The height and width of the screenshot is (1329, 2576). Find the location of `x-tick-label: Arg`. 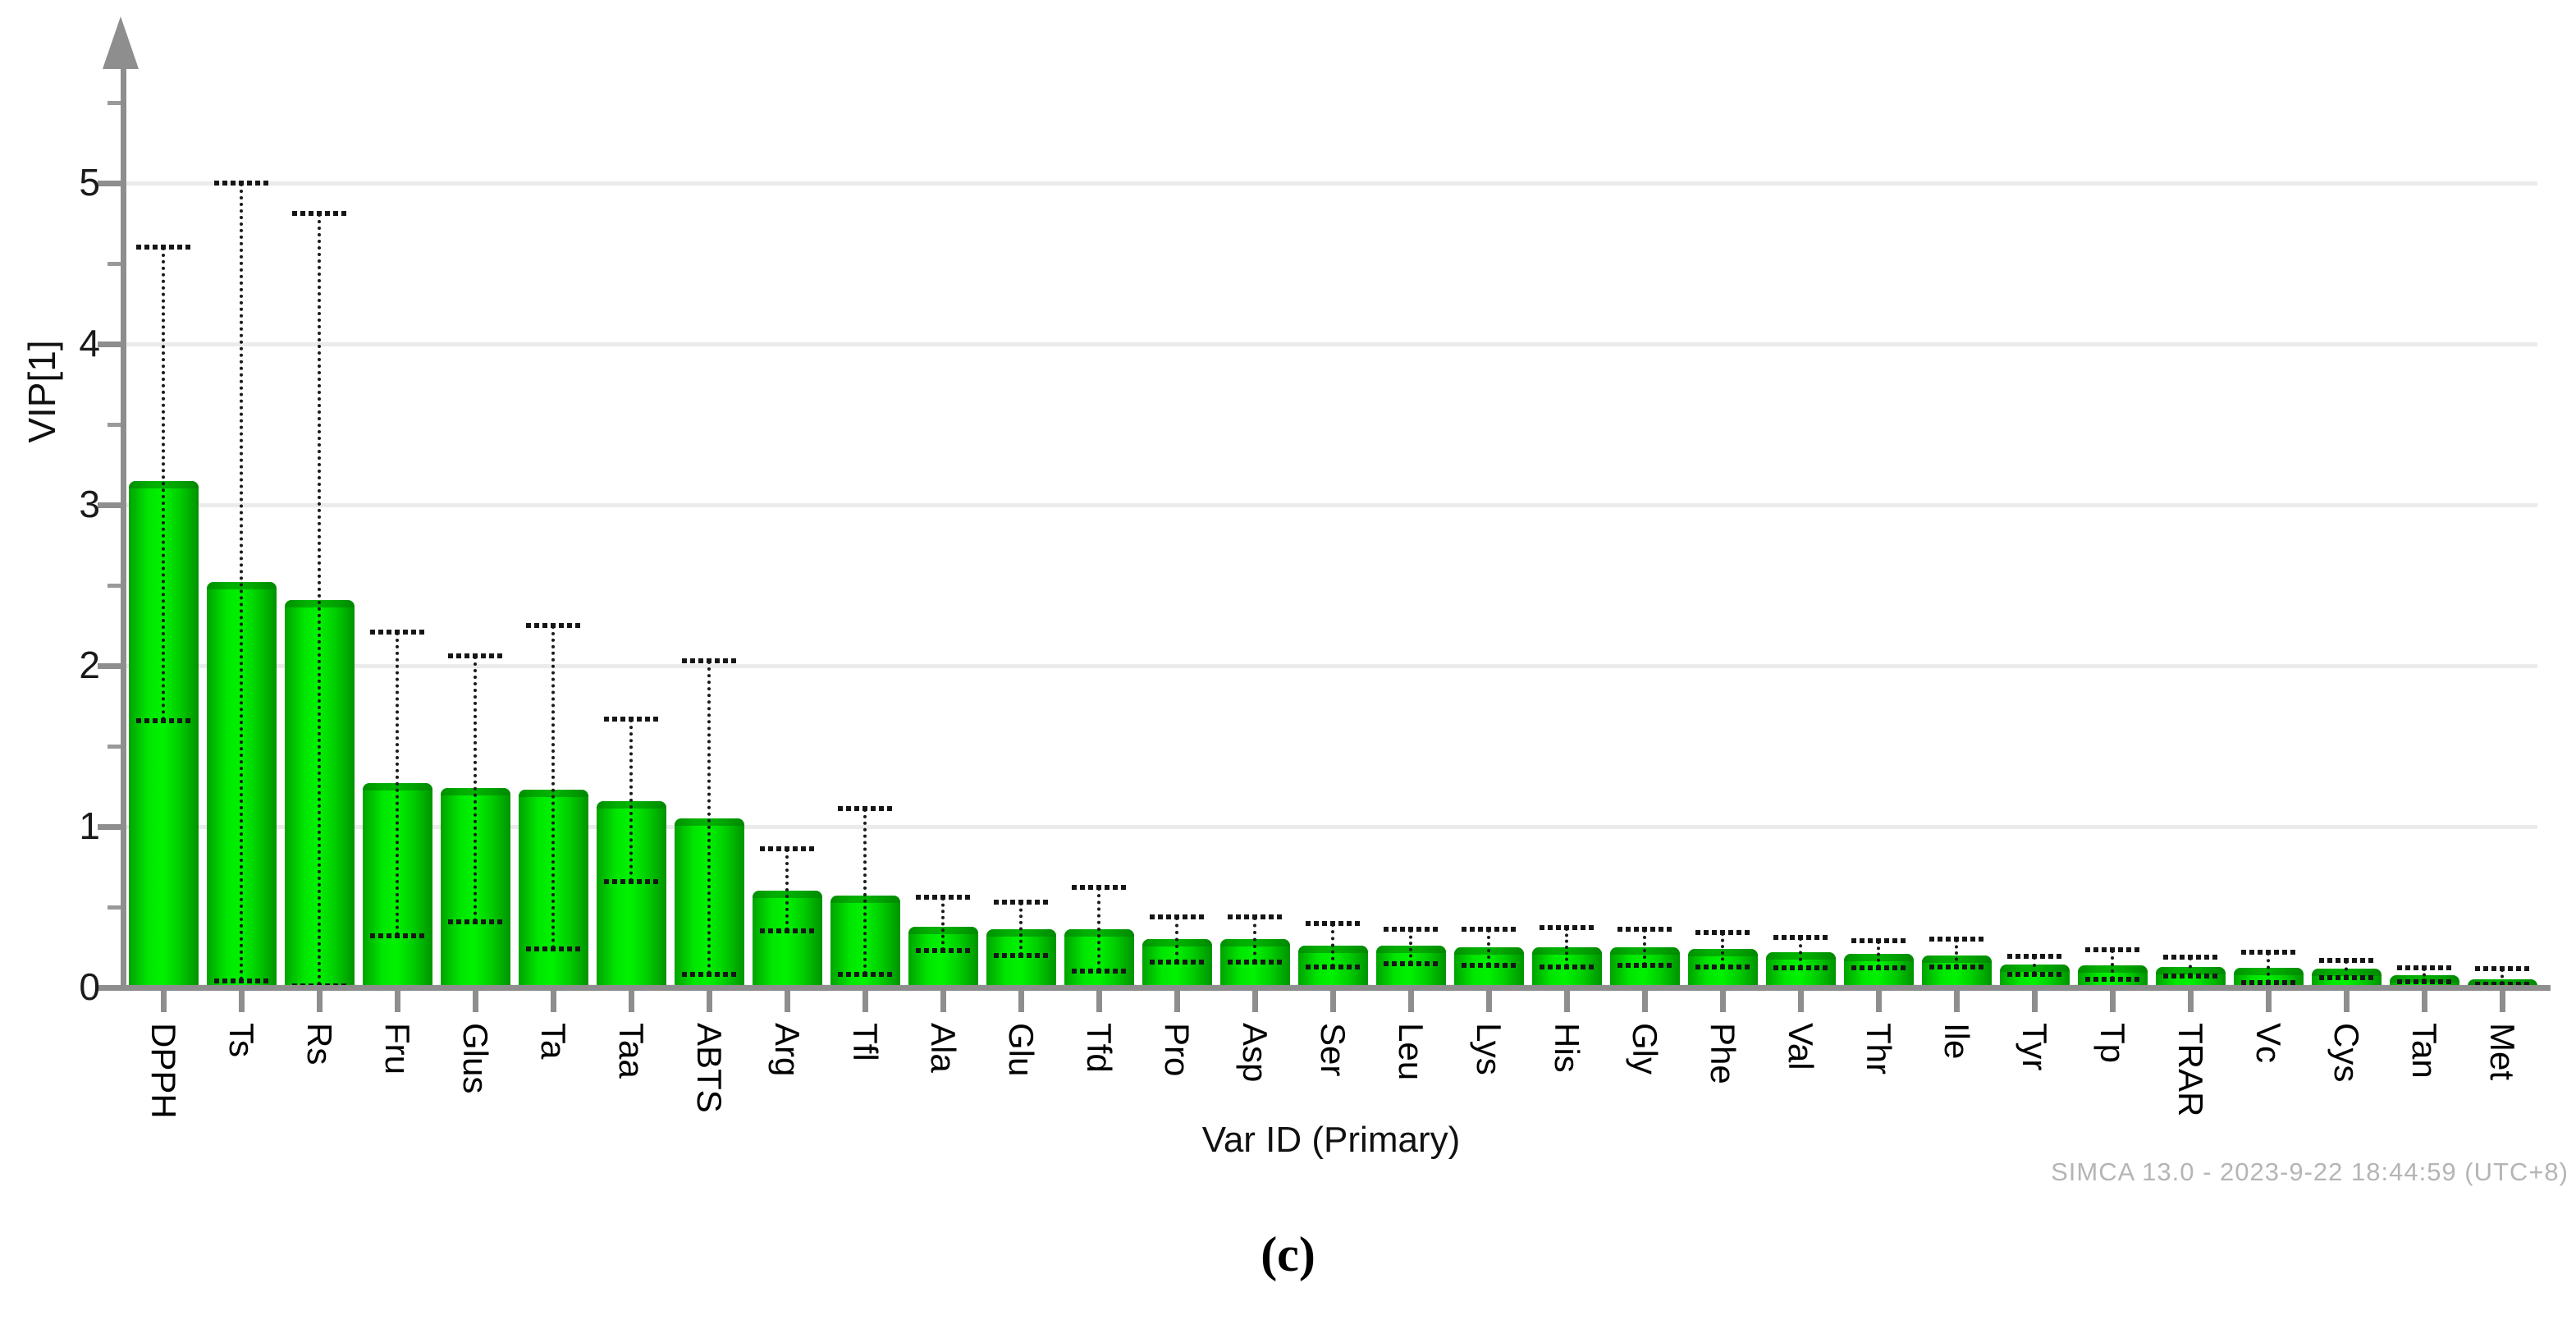

x-tick-label: Arg is located at coordinates (787, 1049).